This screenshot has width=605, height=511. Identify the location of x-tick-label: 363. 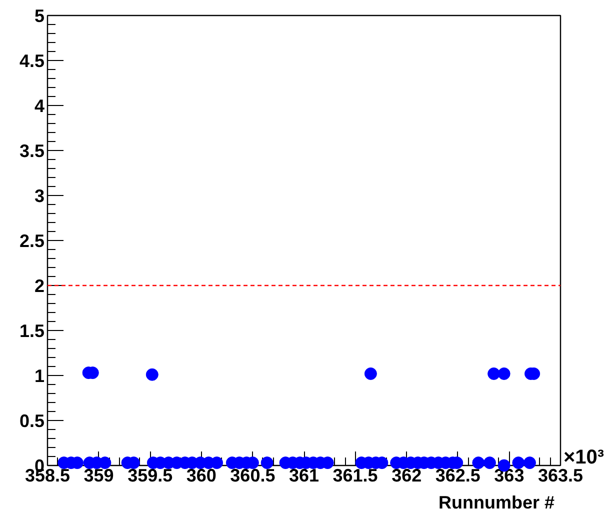
(509, 476).